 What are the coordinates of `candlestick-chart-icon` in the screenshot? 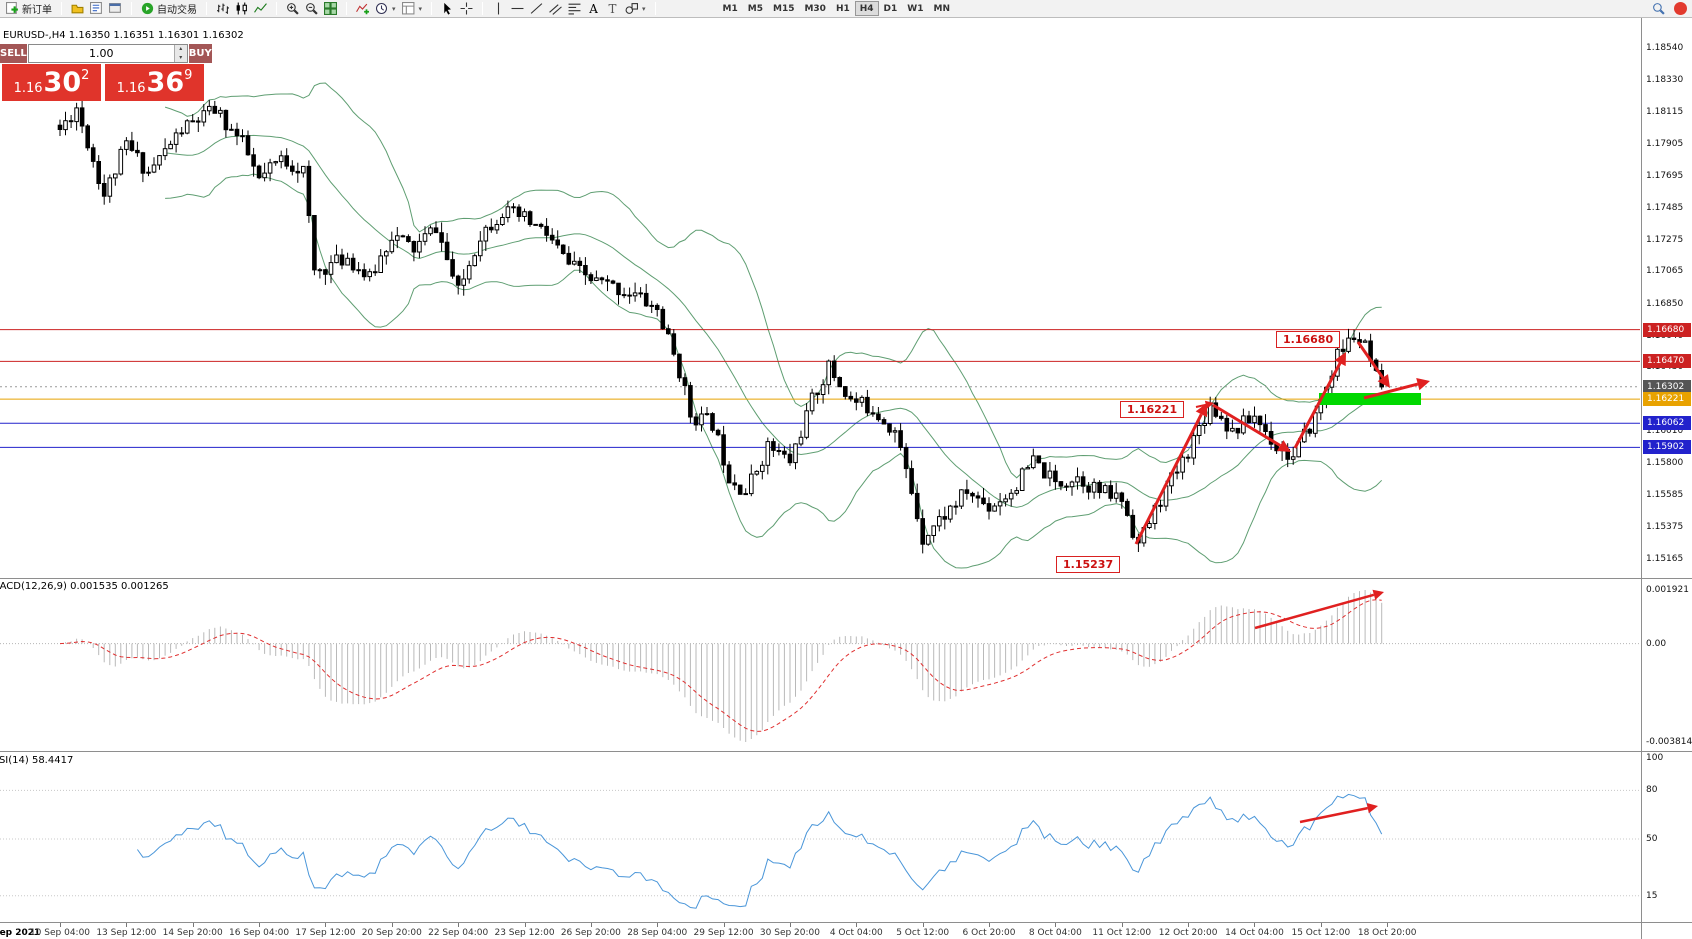 It's located at (241, 9).